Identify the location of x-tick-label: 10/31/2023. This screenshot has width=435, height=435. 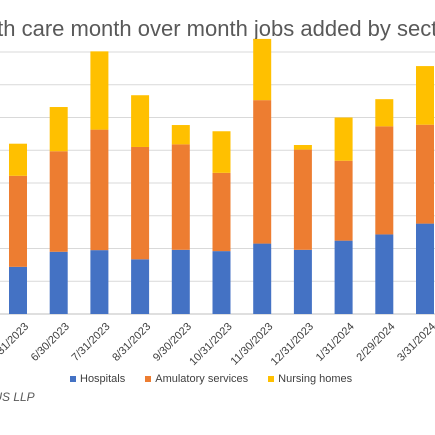
(210, 344).